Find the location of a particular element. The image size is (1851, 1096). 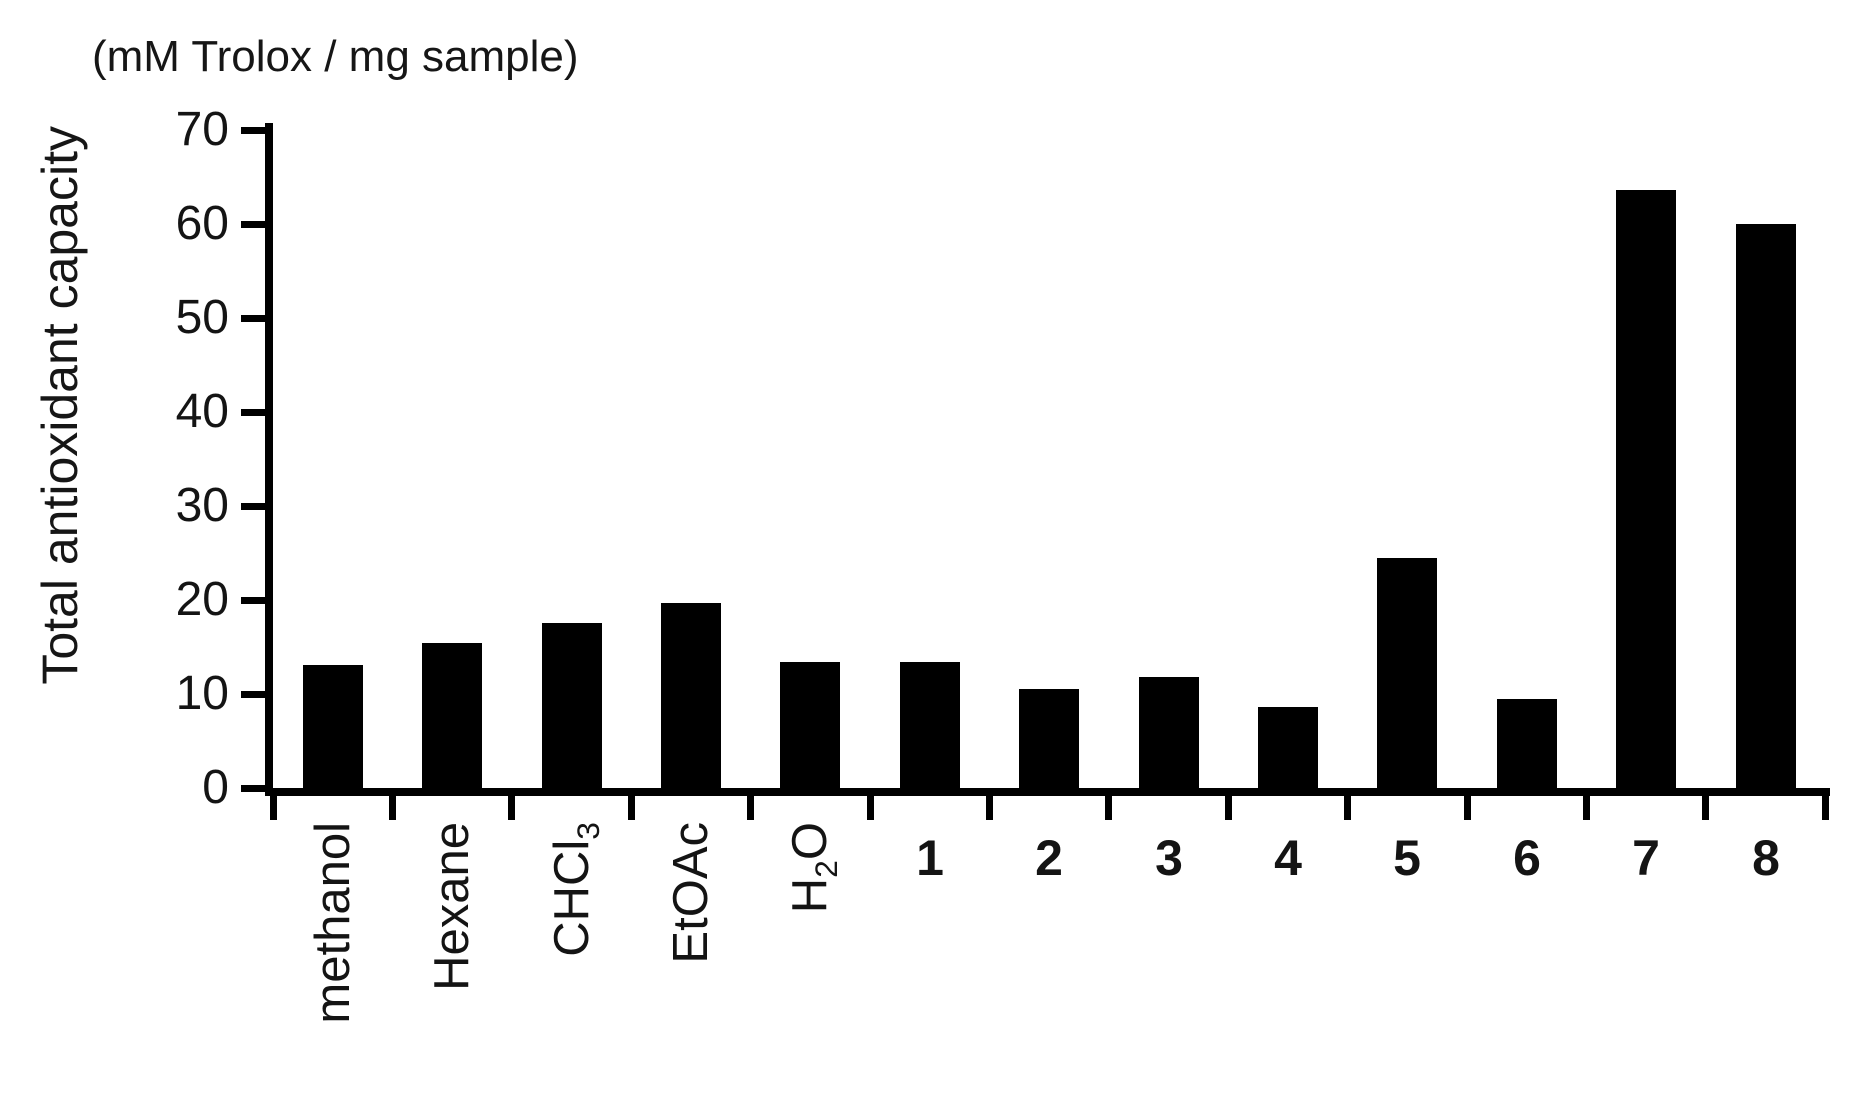

label-text: Hexane is located at coordinates (452, 906).